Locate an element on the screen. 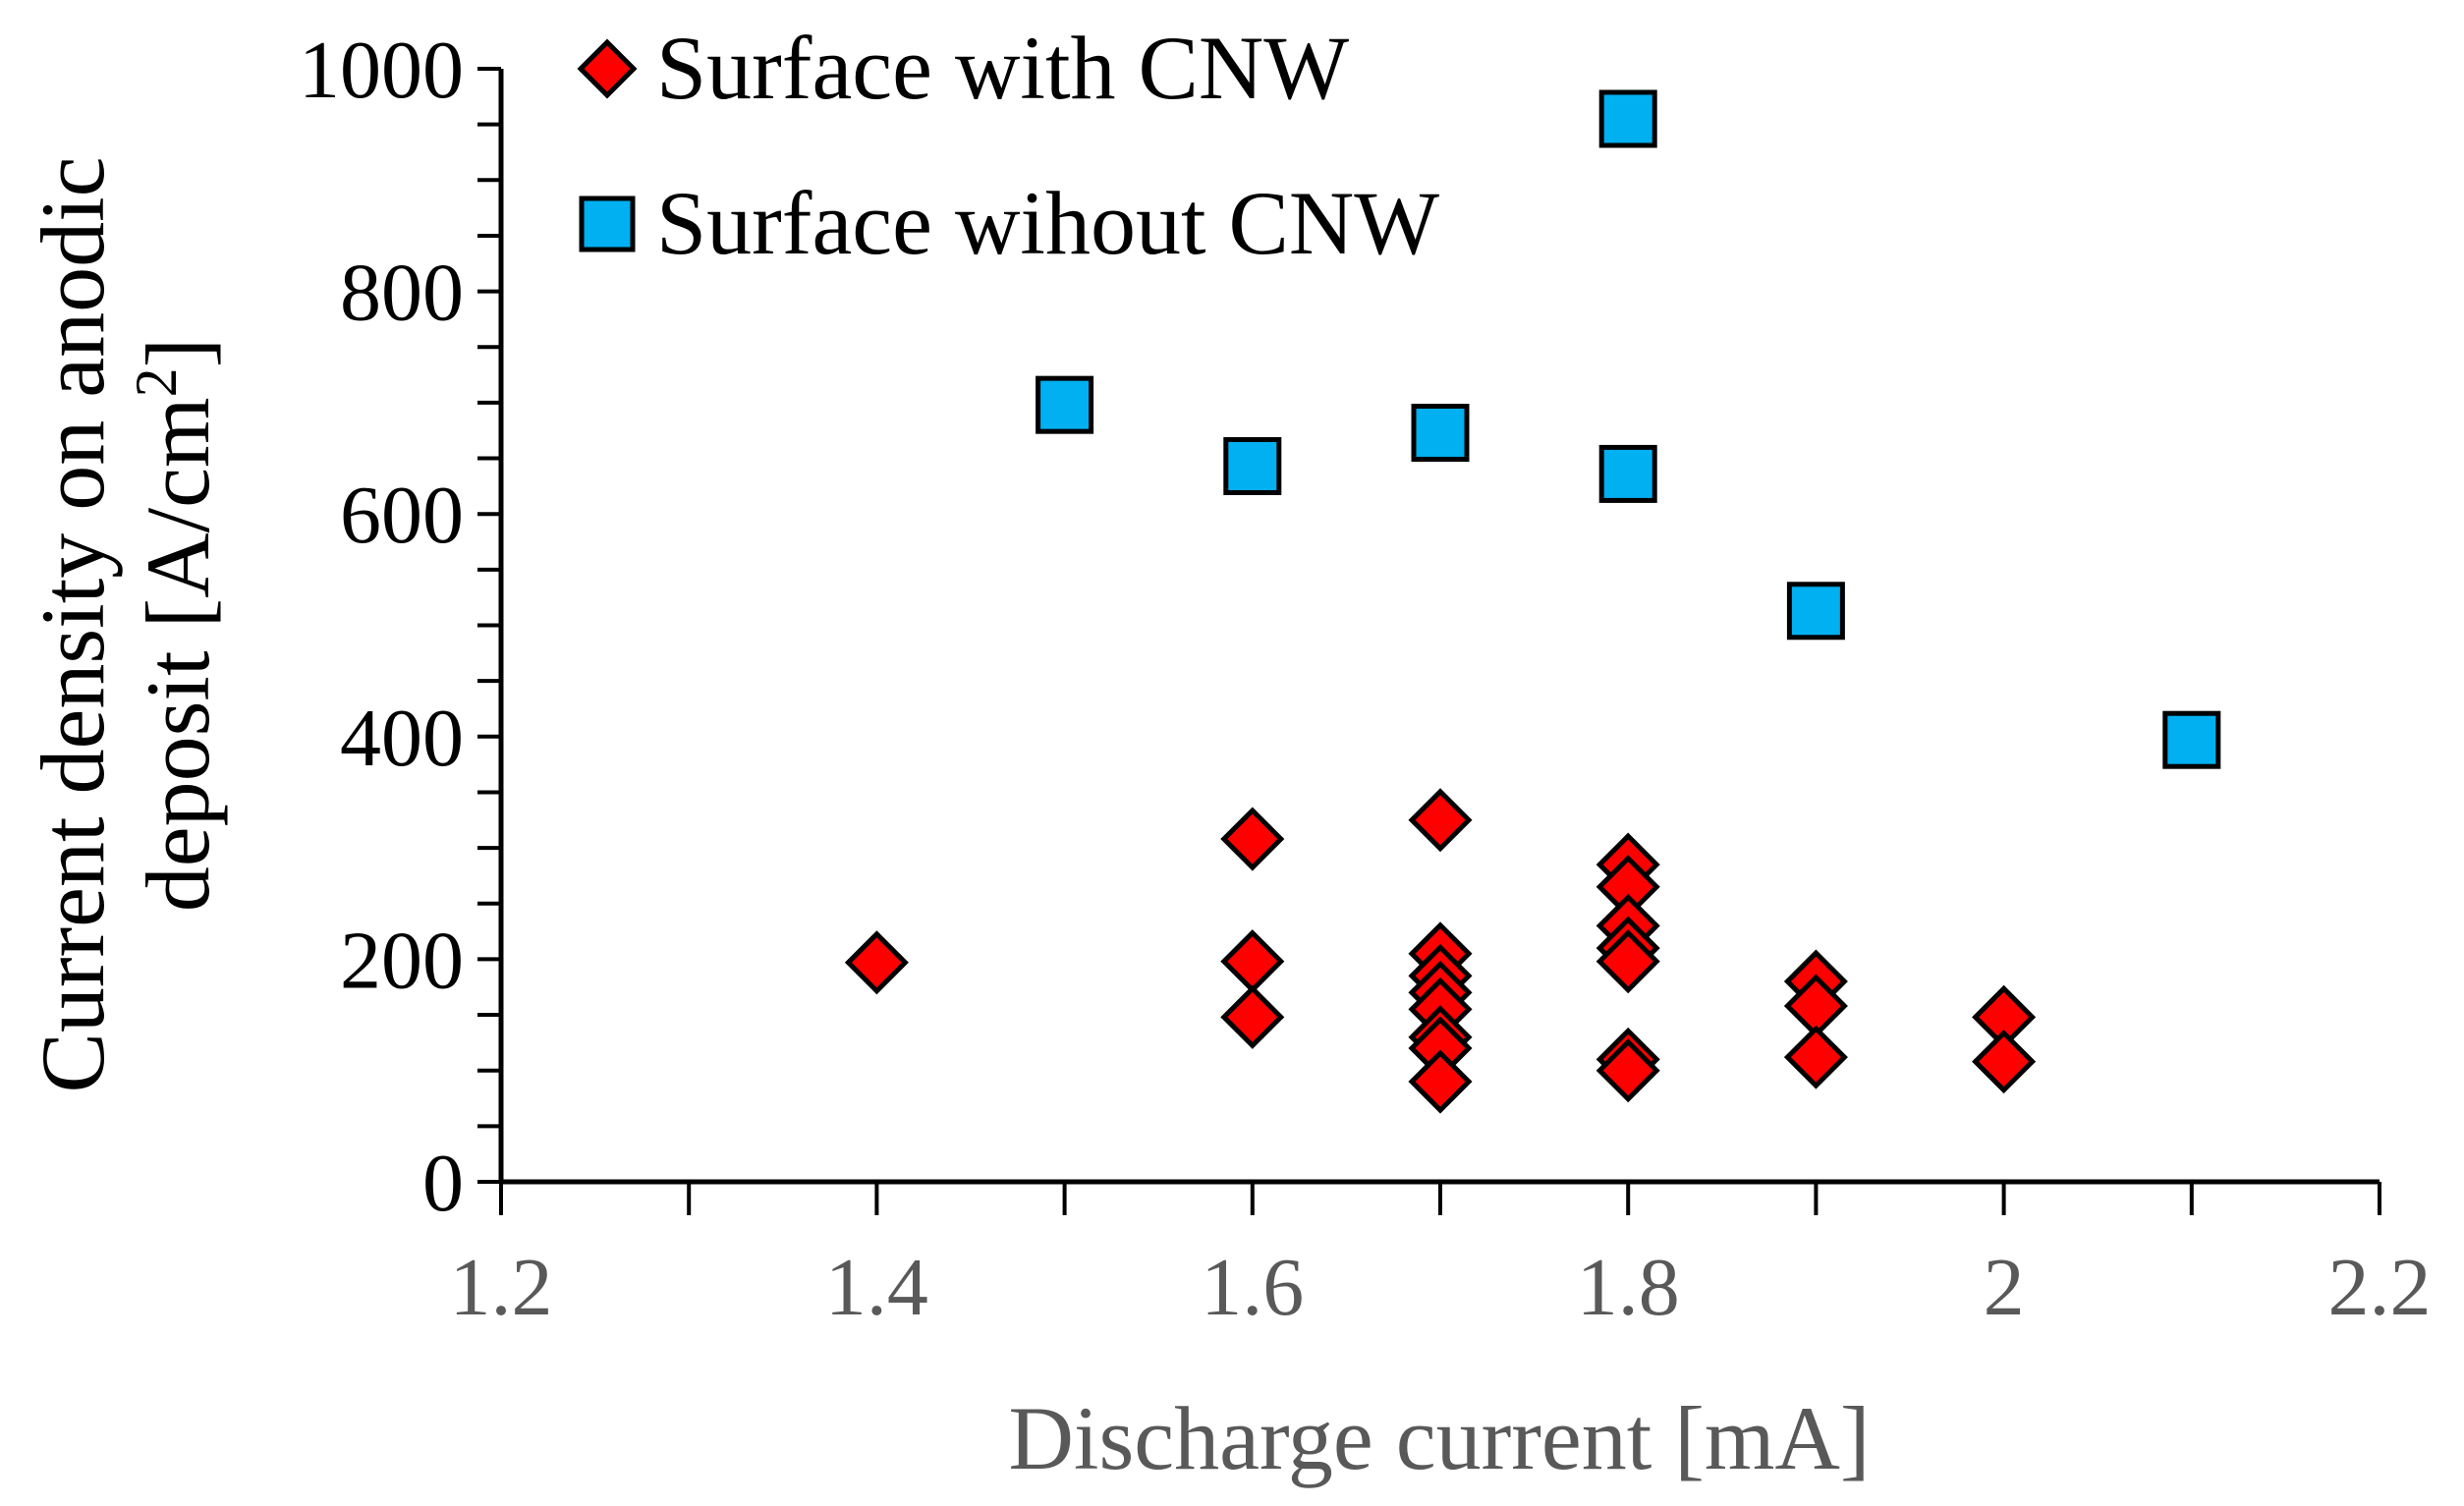 This screenshot has width=2464, height=1506. x-tick-label: 2 is located at coordinates (2004, 1287).